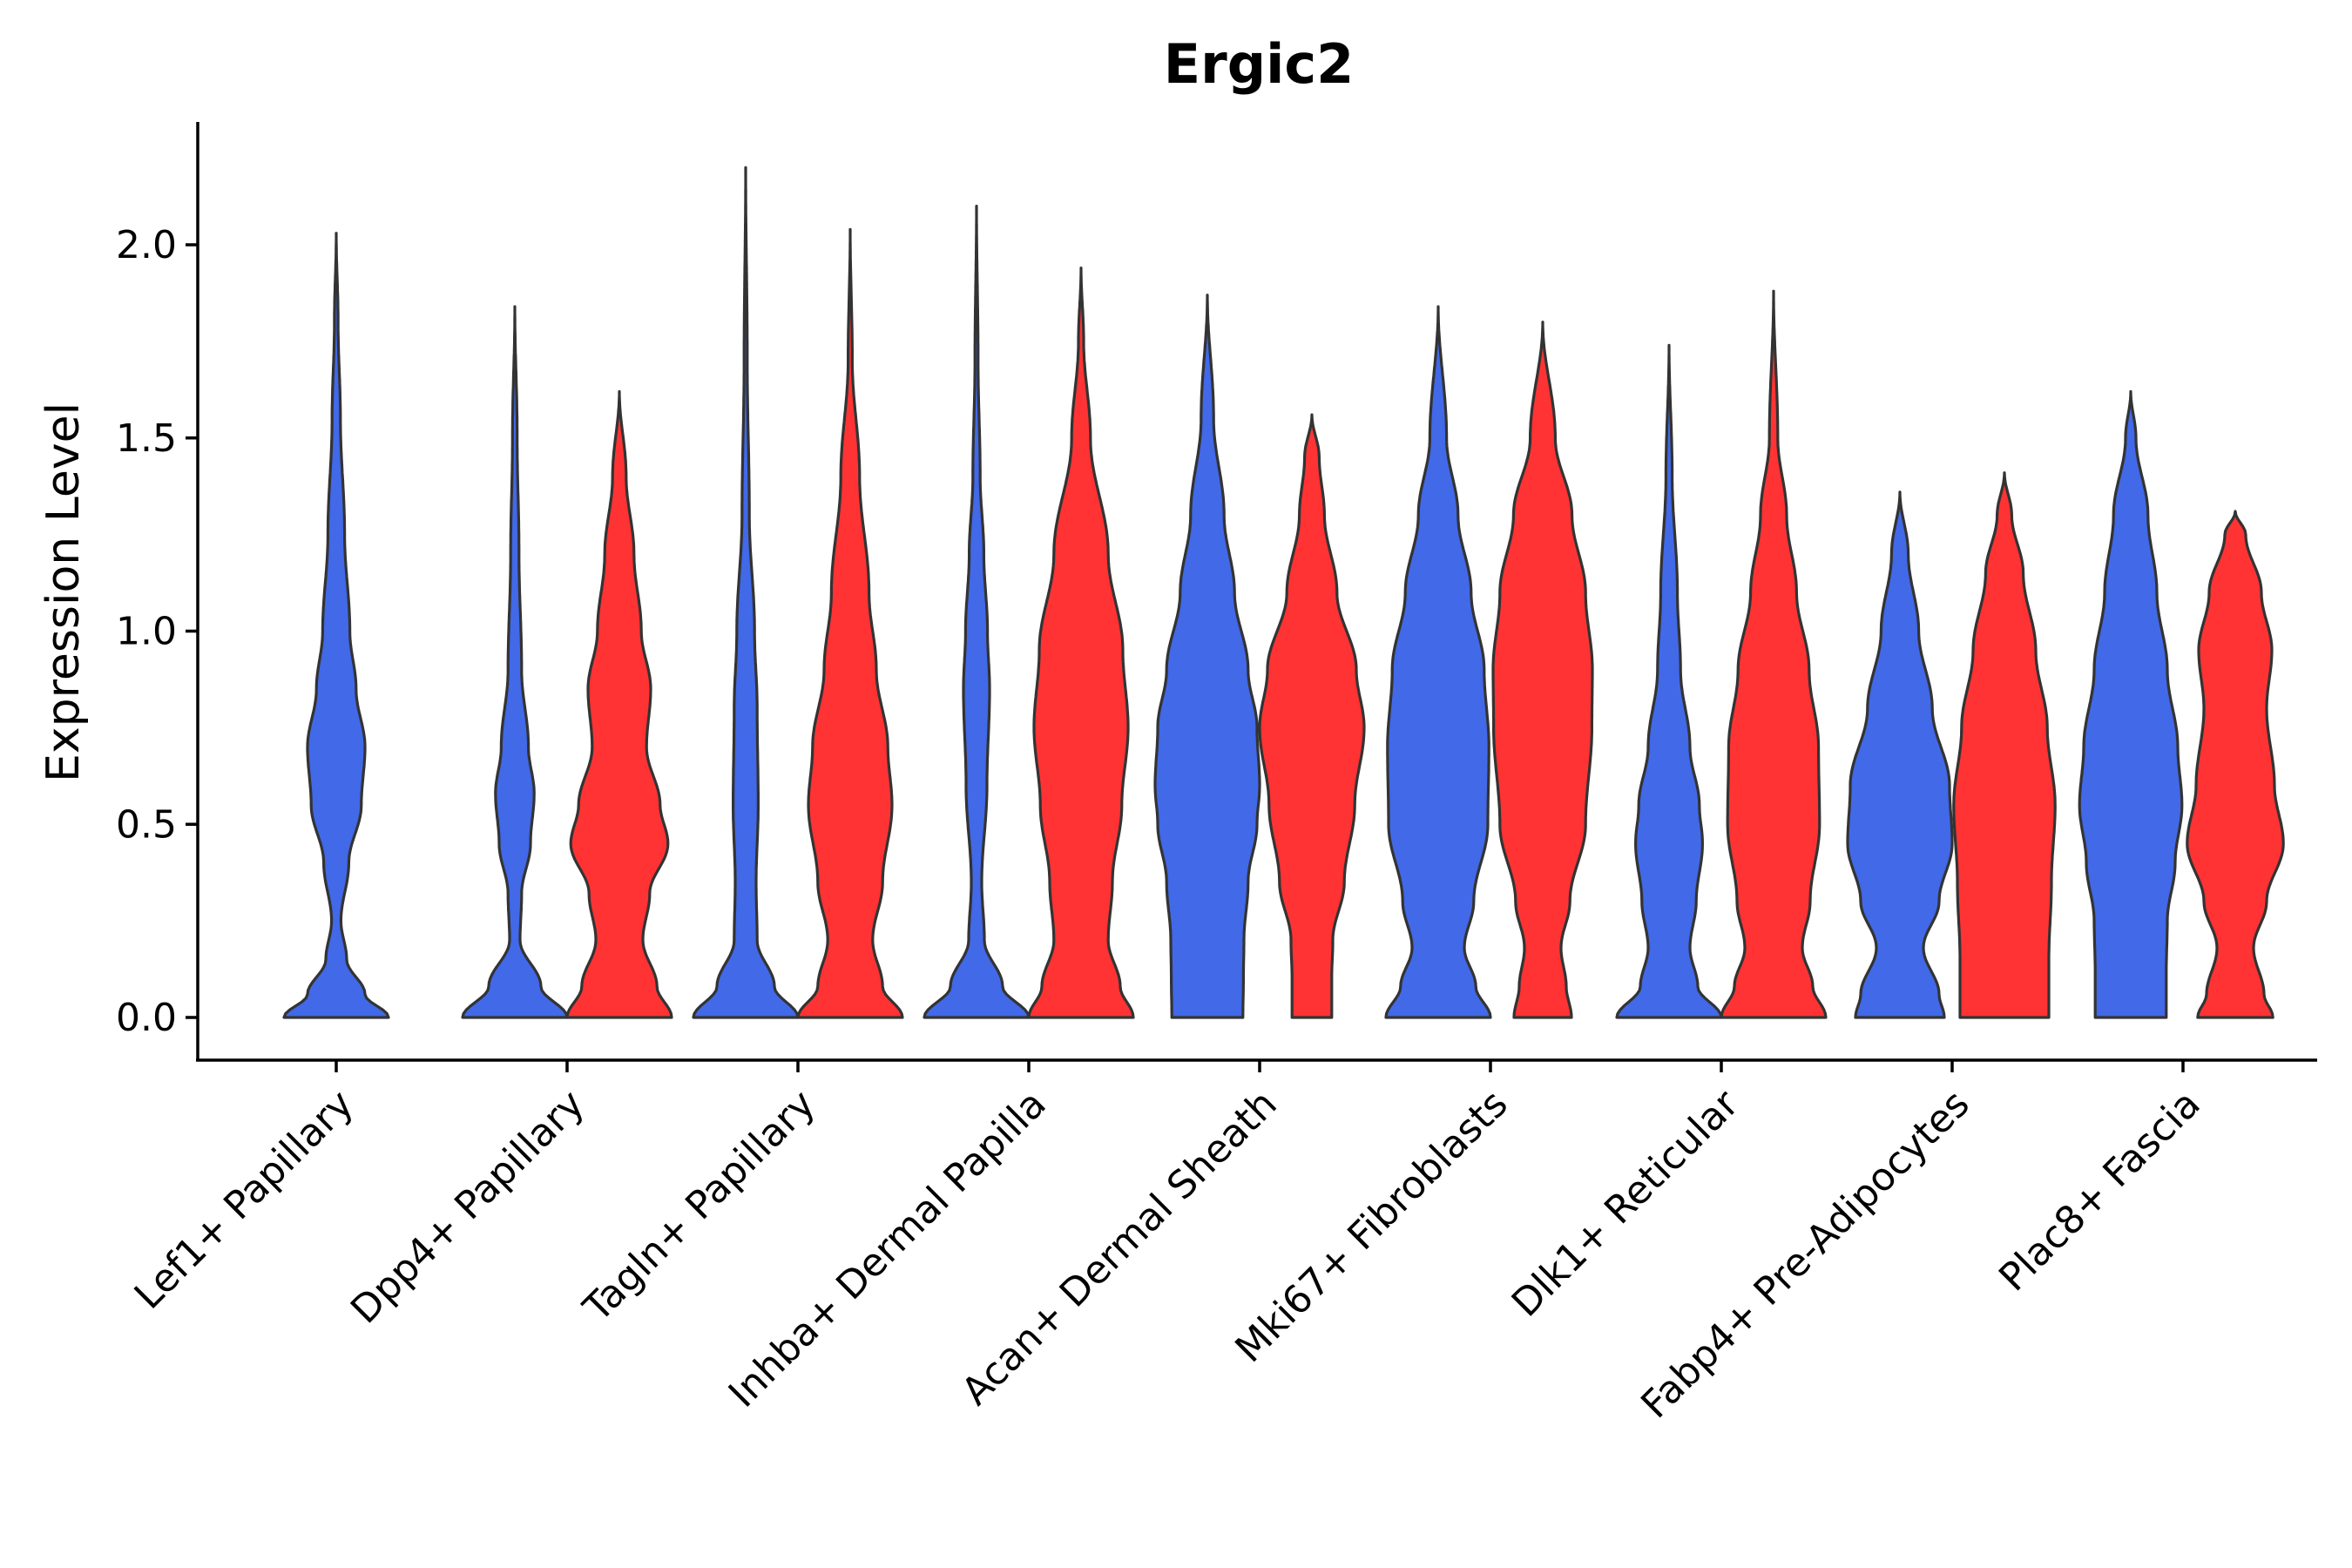 The width and height of the screenshot is (2352, 1568). What do you see at coordinates (244, 1200) in the screenshot?
I see `x-tick-label-lef1-papillary: Lef1+ Papillary` at bounding box center [244, 1200].